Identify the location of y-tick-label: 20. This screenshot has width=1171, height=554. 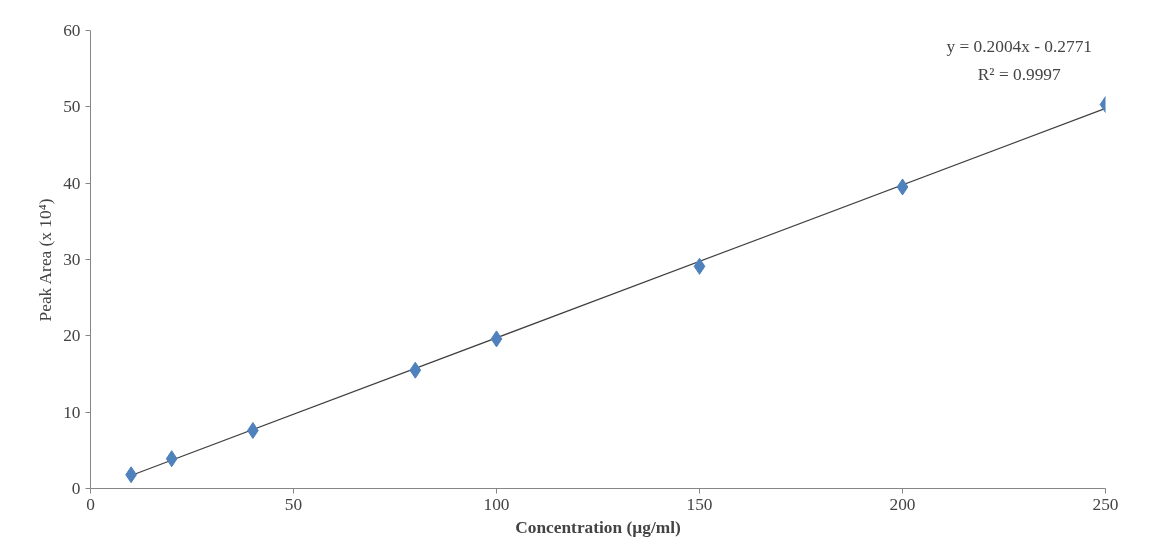
(72, 336).